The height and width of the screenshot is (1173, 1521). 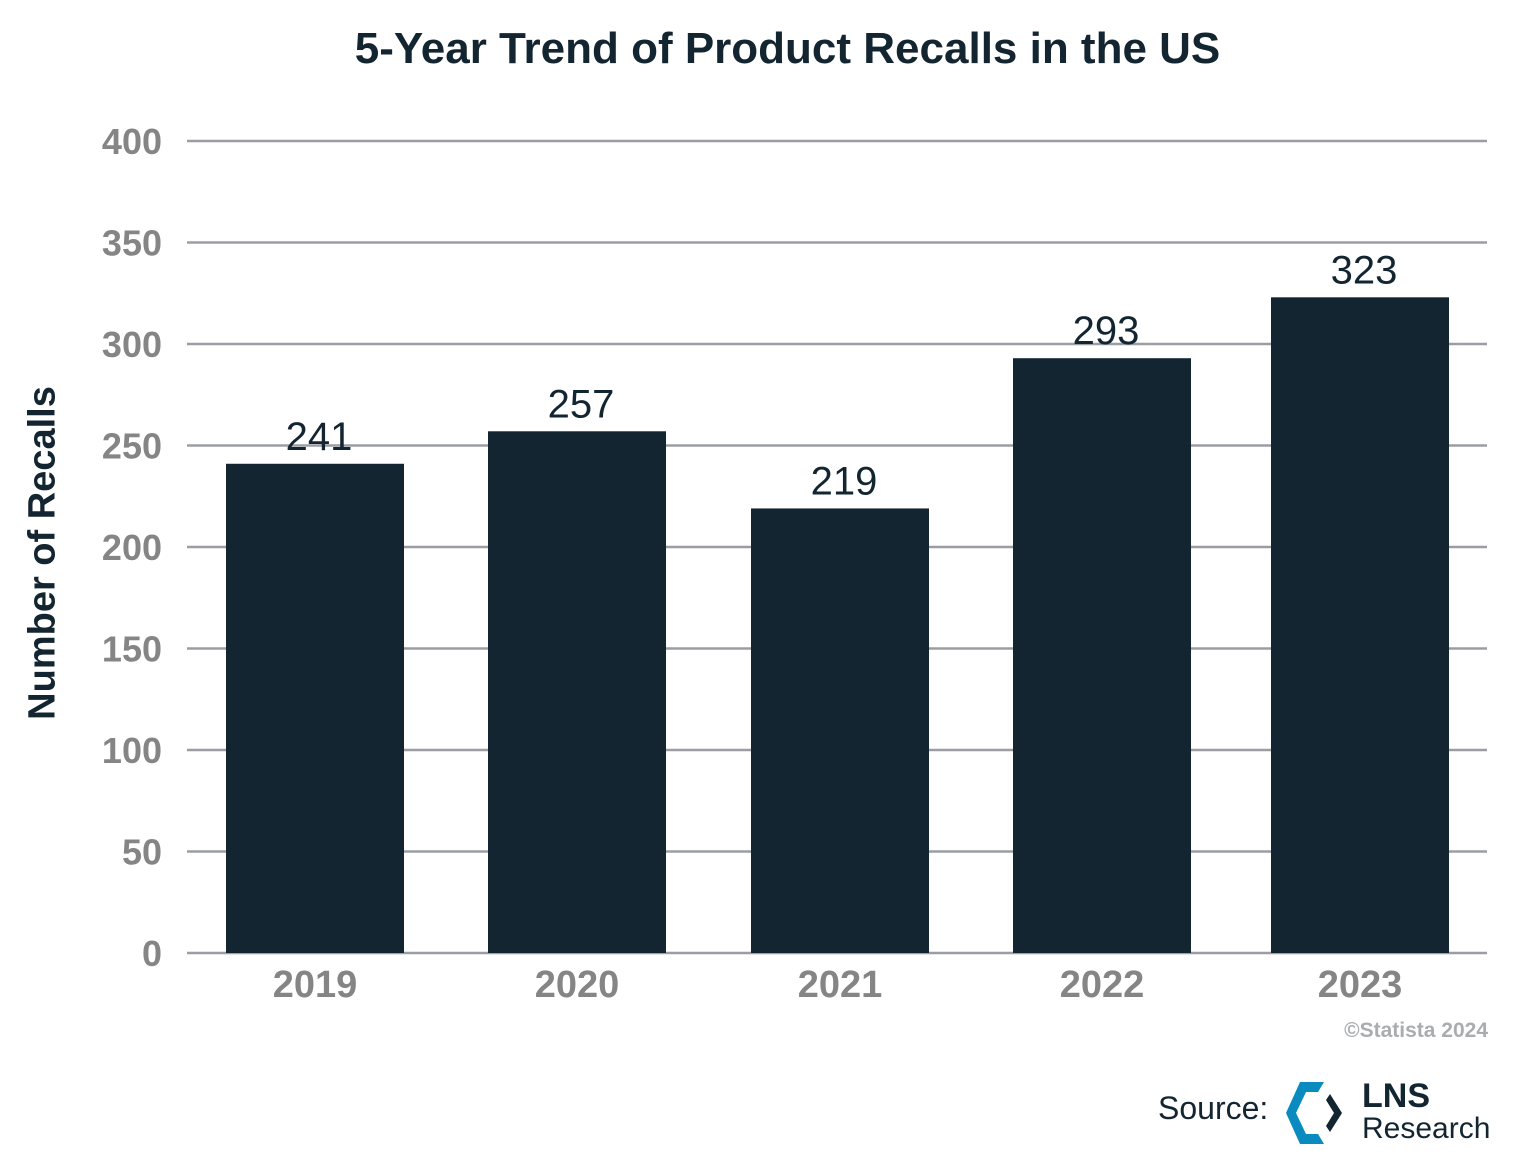 I want to click on source-label: Source:, so click(x=1213, y=1108).